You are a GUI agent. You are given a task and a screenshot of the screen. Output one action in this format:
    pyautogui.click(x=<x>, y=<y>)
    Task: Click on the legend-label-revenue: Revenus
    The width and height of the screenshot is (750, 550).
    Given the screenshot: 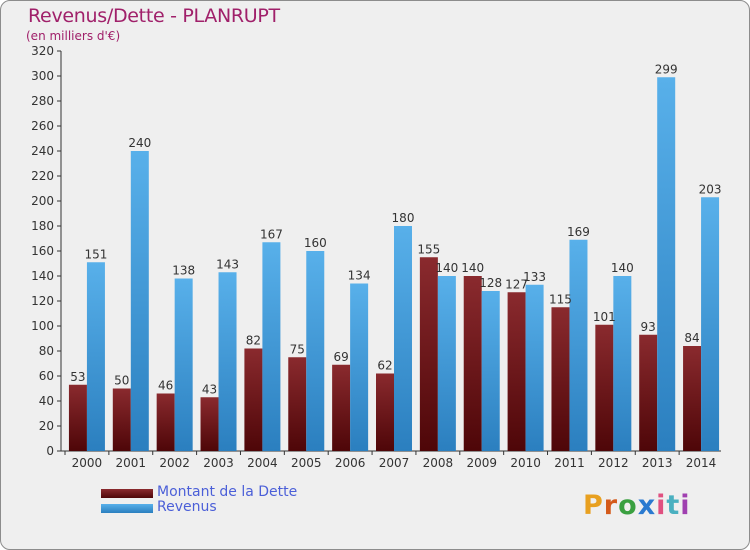 What is the action you would take?
    pyautogui.click(x=187, y=507)
    